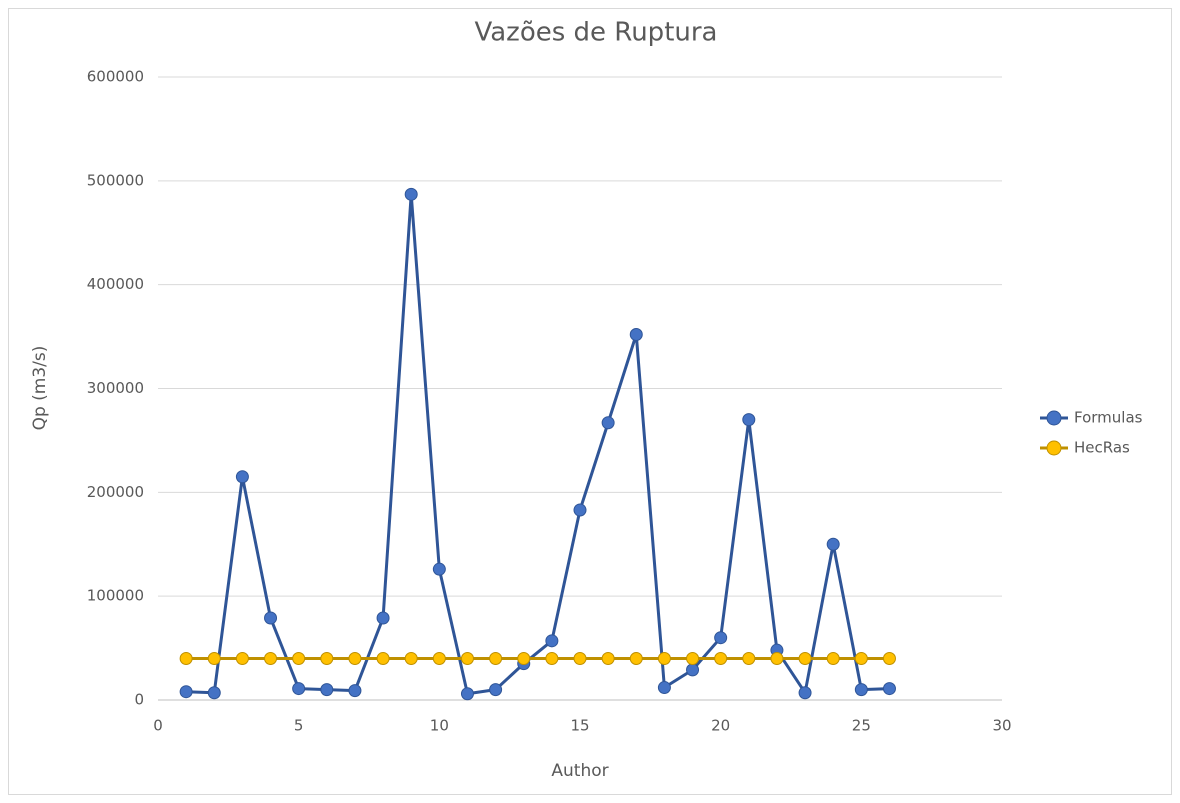  What do you see at coordinates (595, 33) in the screenshot?
I see `chart-title: Vazões de Ruptura` at bounding box center [595, 33].